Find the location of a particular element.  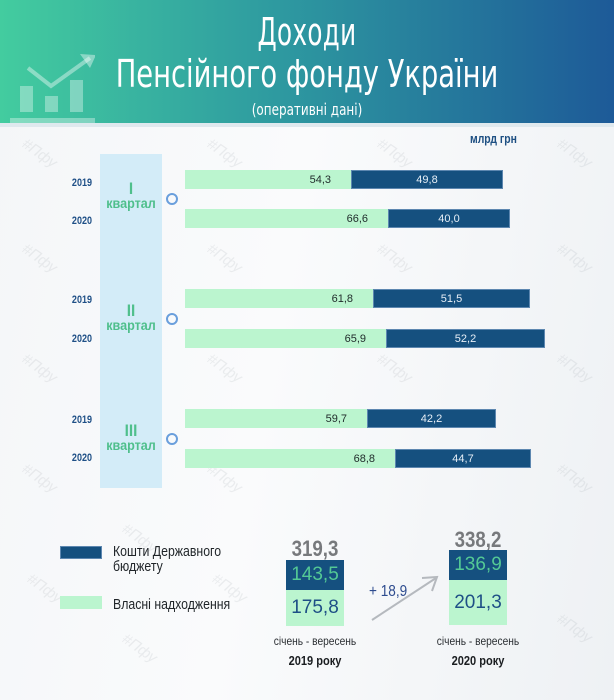

summary-period-2020: січень - вересень is located at coordinates (478, 641).